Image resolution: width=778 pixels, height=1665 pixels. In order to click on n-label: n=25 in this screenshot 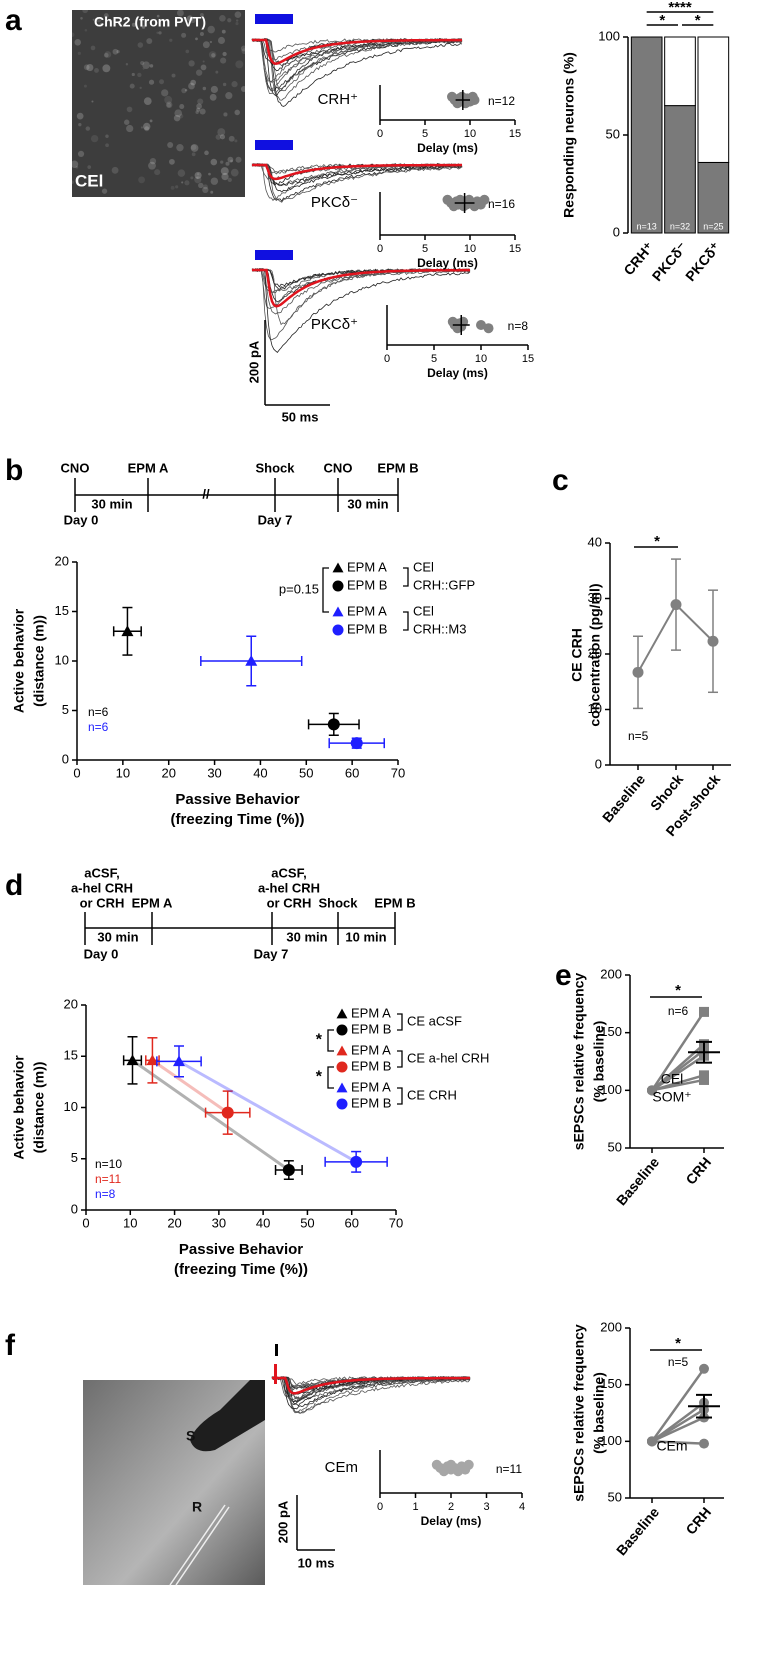, I will do `click(713, 226)`.